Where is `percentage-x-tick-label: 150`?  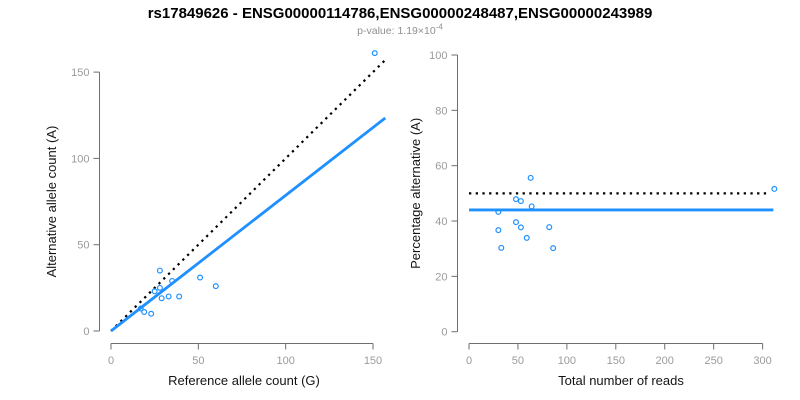 percentage-x-tick-label: 150 is located at coordinates (616, 361).